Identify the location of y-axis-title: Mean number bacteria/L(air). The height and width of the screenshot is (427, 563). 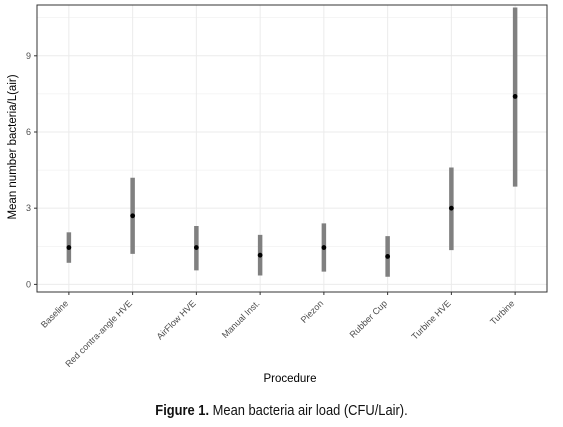
(13, 146).